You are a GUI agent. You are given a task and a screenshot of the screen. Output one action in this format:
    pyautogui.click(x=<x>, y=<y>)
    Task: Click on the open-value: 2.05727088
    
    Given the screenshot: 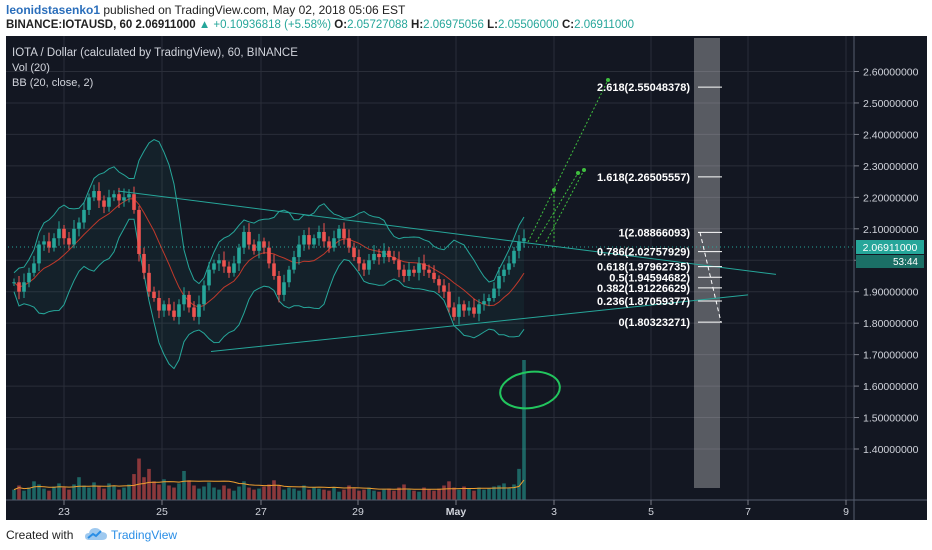 What is the action you would take?
    pyautogui.click(x=377, y=25)
    